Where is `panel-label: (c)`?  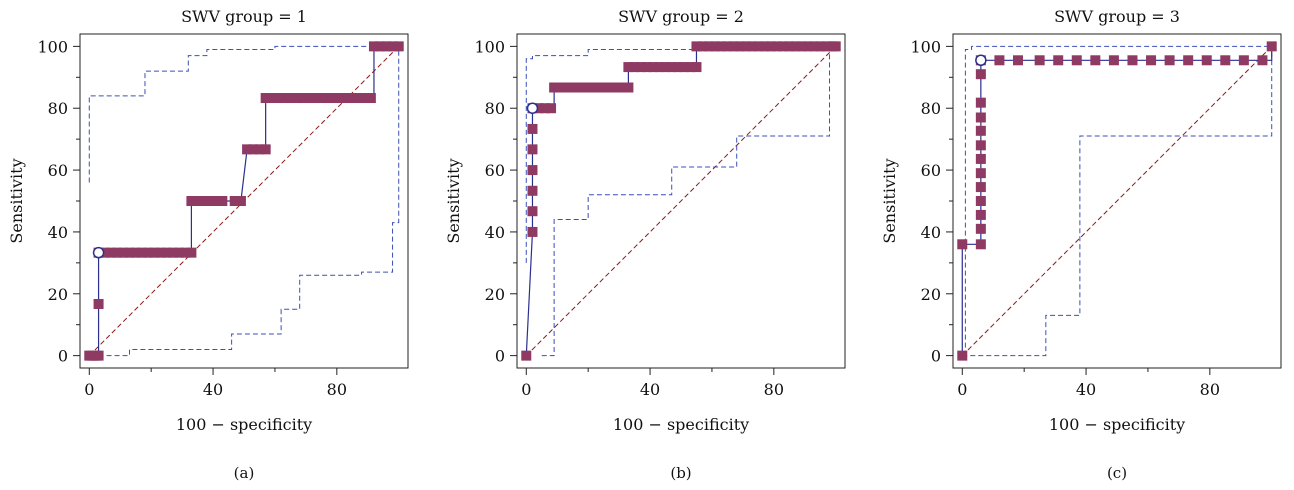 panel-label: (c) is located at coordinates (1117, 473).